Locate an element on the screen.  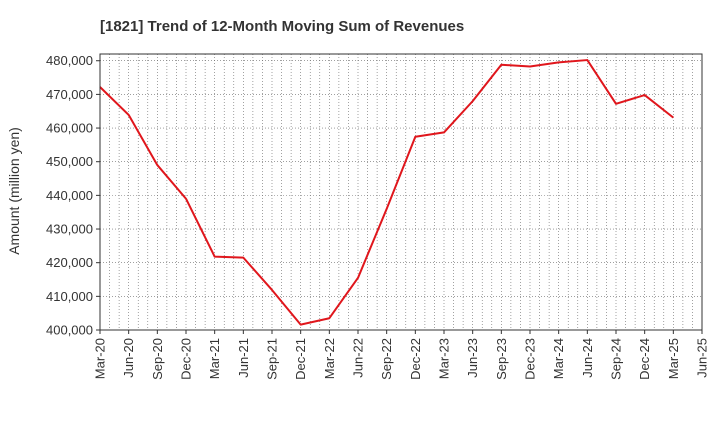
x-tick-label: Jun-25 is located at coordinates (702, 358).